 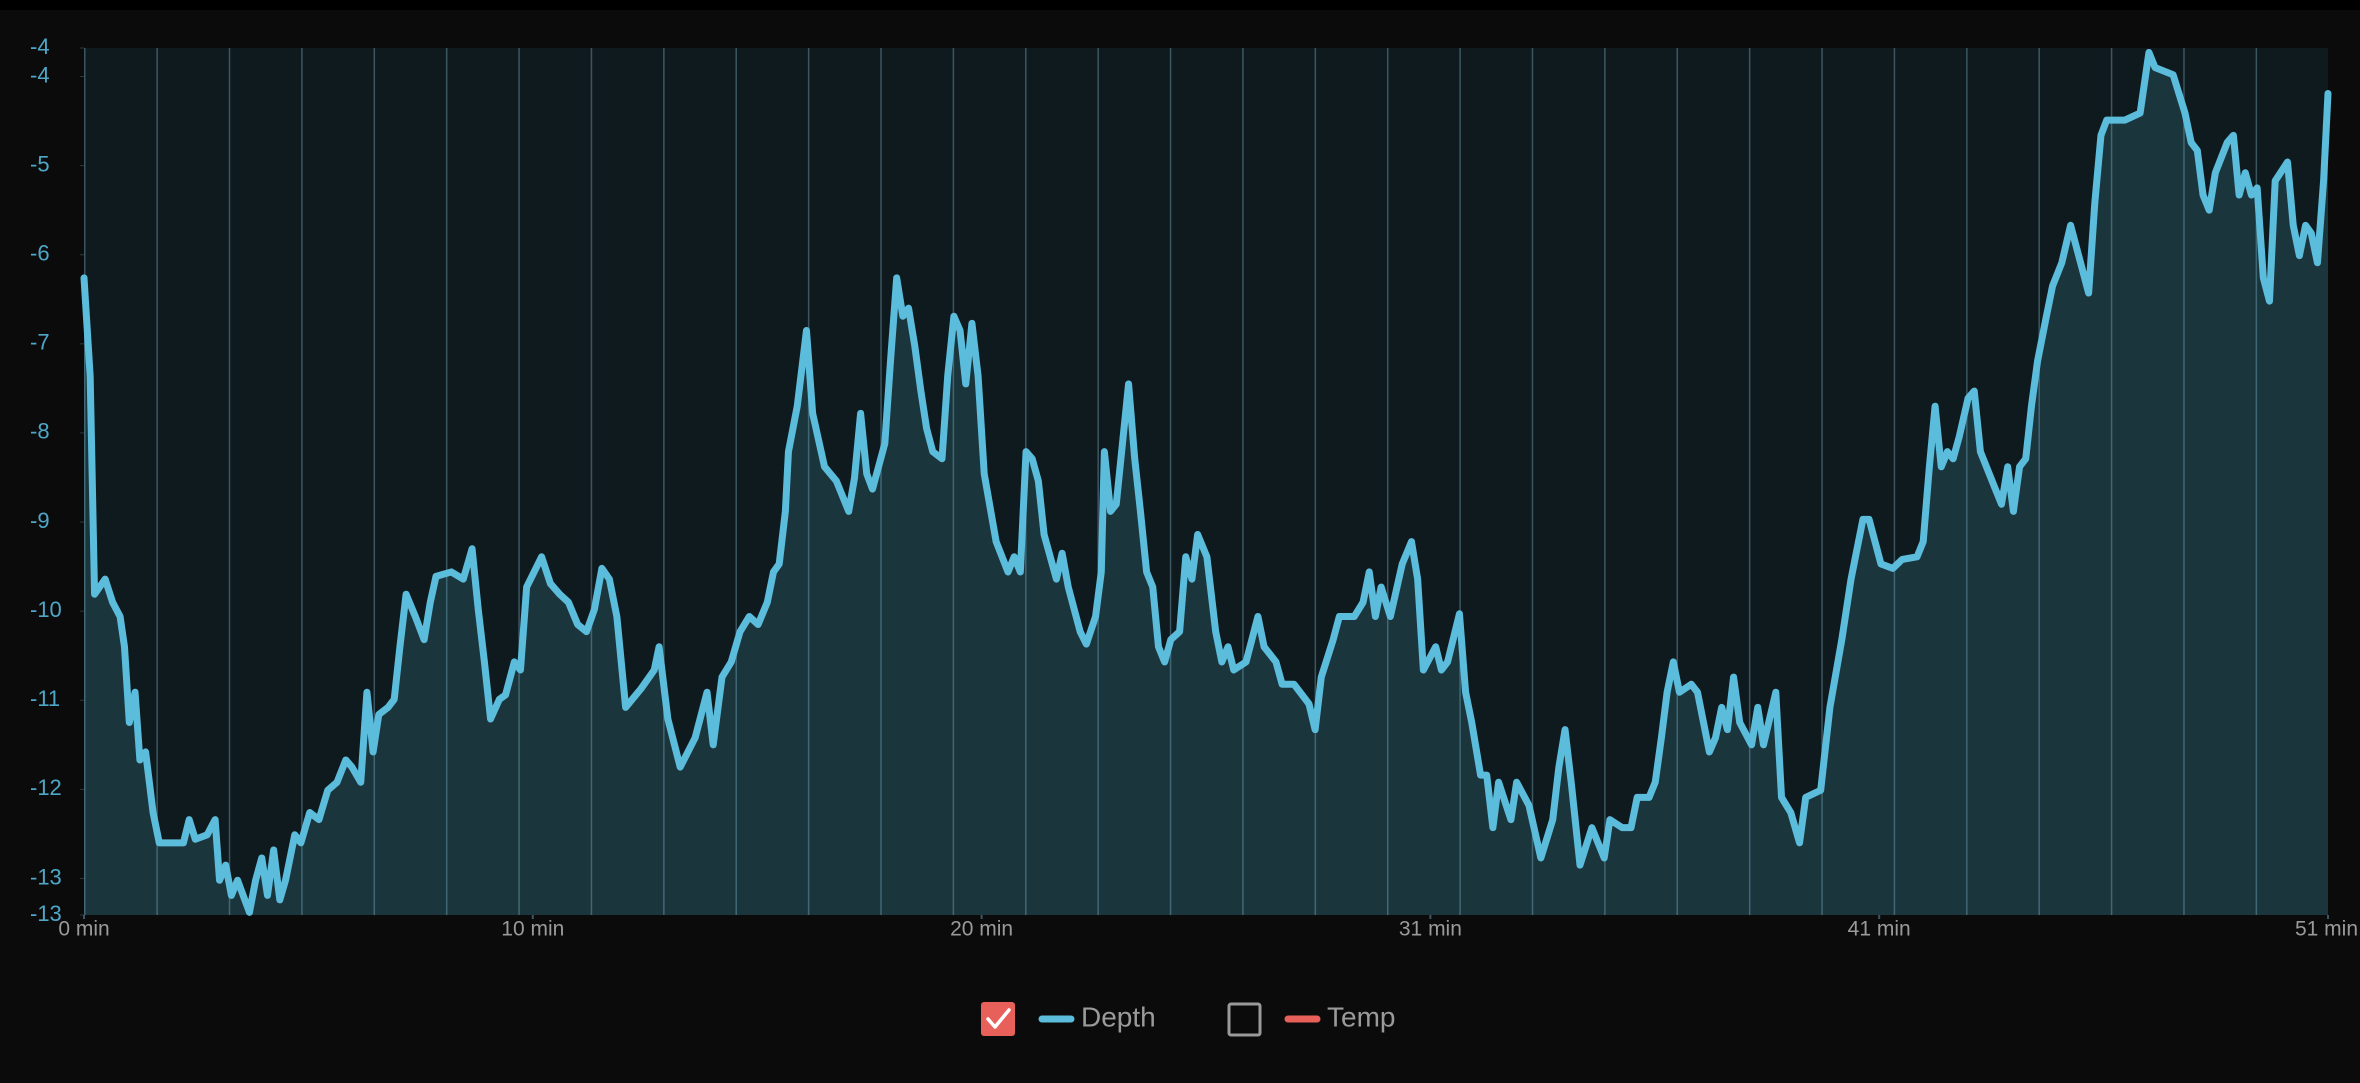 I want to click on x-tick-label: 31 min, so click(x=1430, y=929).